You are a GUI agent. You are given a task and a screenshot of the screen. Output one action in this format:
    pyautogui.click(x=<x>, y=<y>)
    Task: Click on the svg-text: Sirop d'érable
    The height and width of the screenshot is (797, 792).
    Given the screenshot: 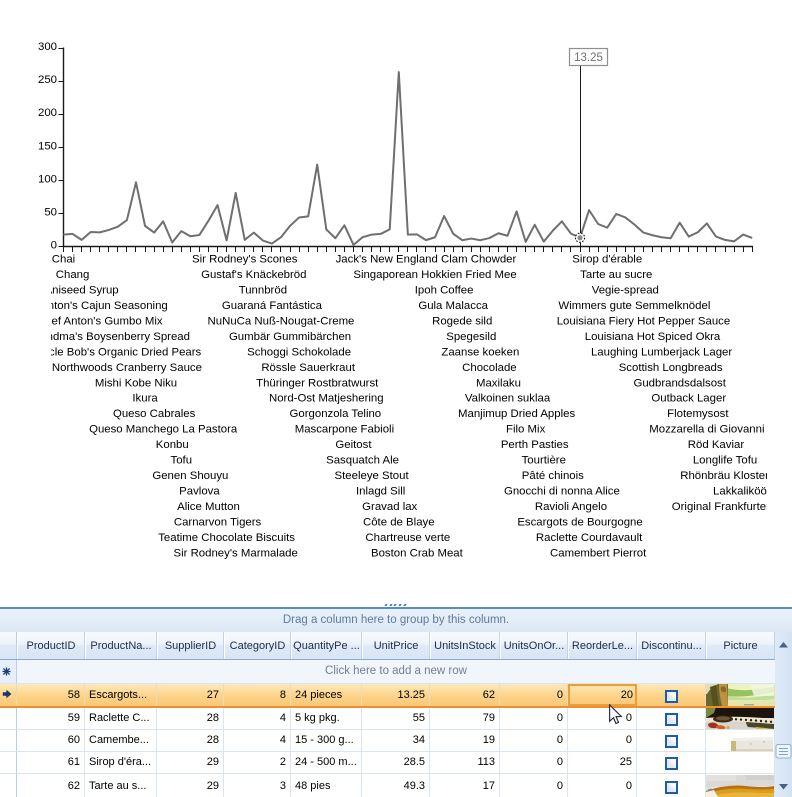 What is the action you would take?
    pyautogui.click(x=607, y=260)
    